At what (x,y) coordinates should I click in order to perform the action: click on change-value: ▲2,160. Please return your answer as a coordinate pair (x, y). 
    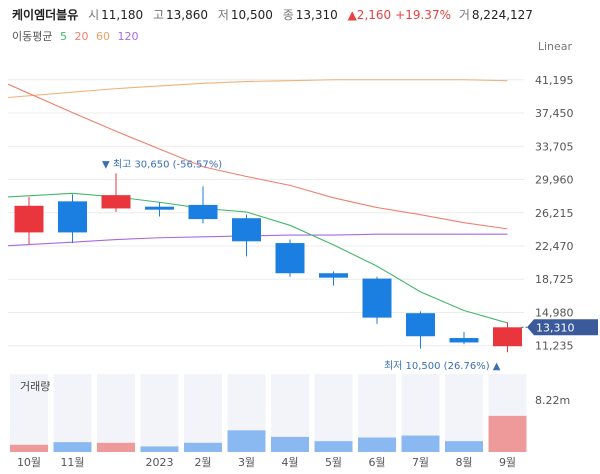
    Looking at the image, I should click on (369, 15).